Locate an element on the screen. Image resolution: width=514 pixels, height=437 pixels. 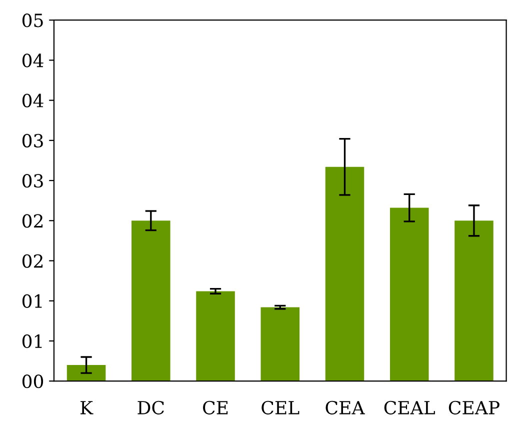
x-tick-label: DC is located at coordinates (151, 407).